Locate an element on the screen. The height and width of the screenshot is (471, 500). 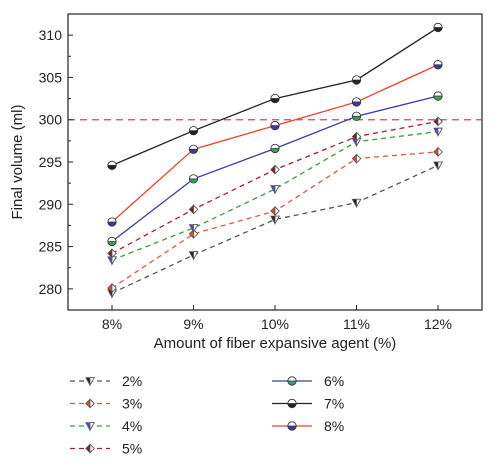
legend-item: 3% is located at coordinates (106, 404).